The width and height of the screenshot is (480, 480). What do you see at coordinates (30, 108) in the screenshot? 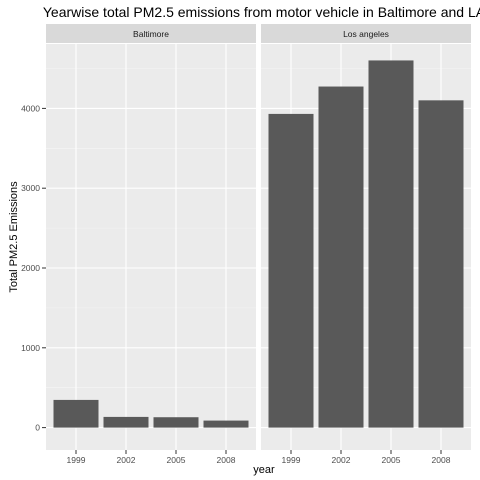
I see `y-tick-label: 4000` at bounding box center [30, 108].